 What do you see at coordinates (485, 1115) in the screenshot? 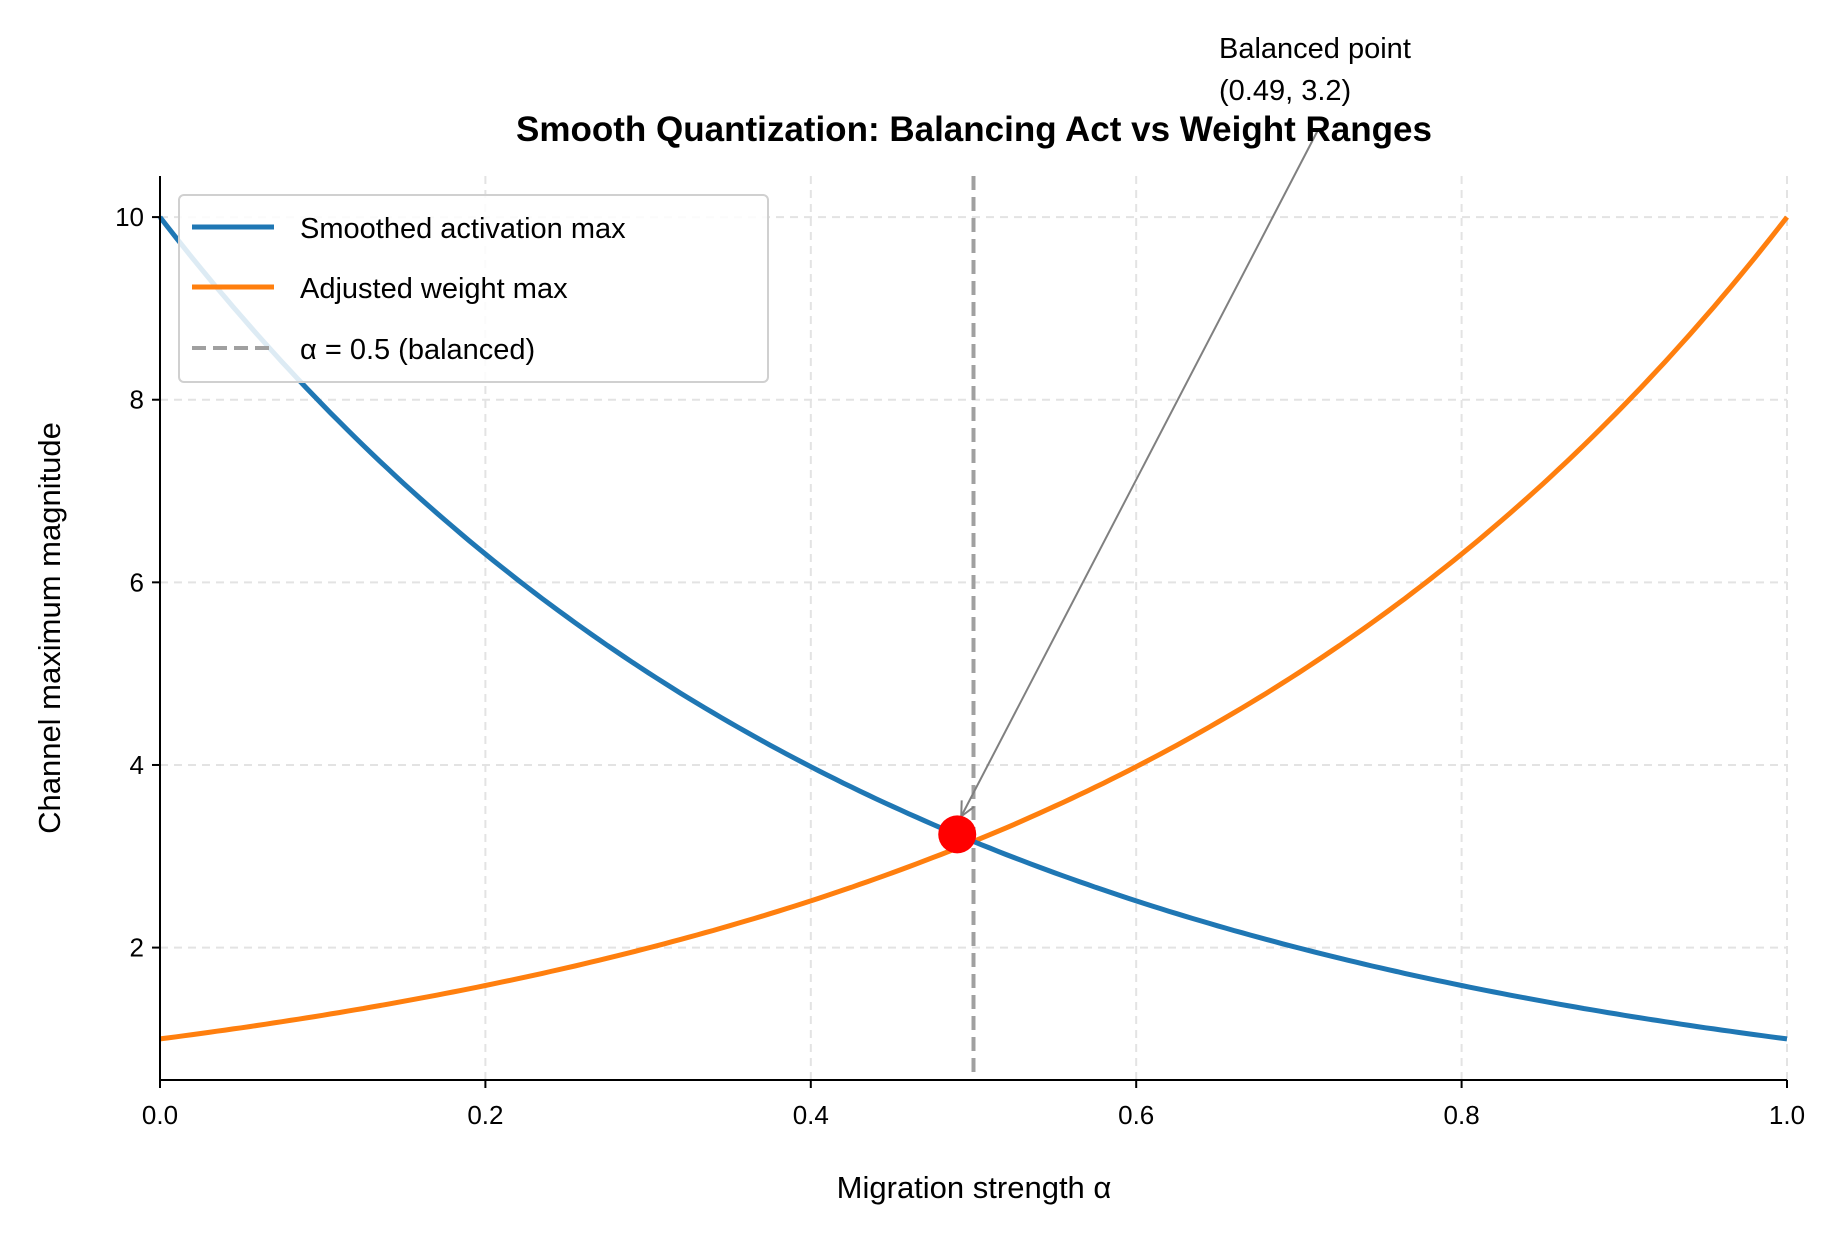
I see `x-tick-label: 0.2` at bounding box center [485, 1115].